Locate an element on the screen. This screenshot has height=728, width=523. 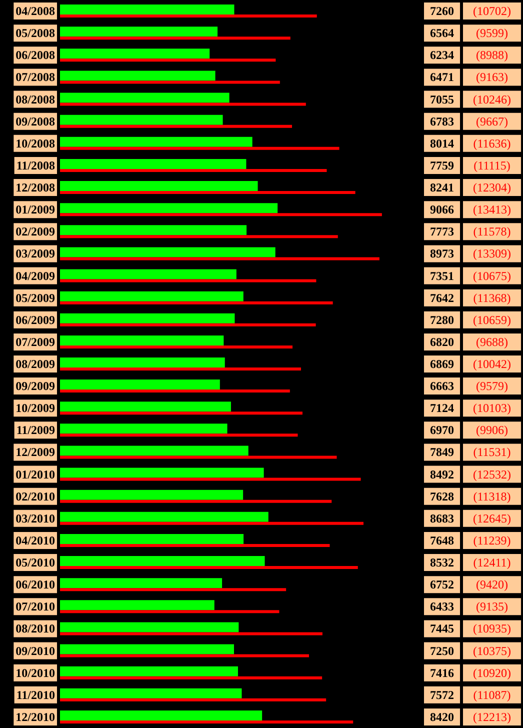
y-tick-label: 12/2009 is located at coordinates (35, 452).